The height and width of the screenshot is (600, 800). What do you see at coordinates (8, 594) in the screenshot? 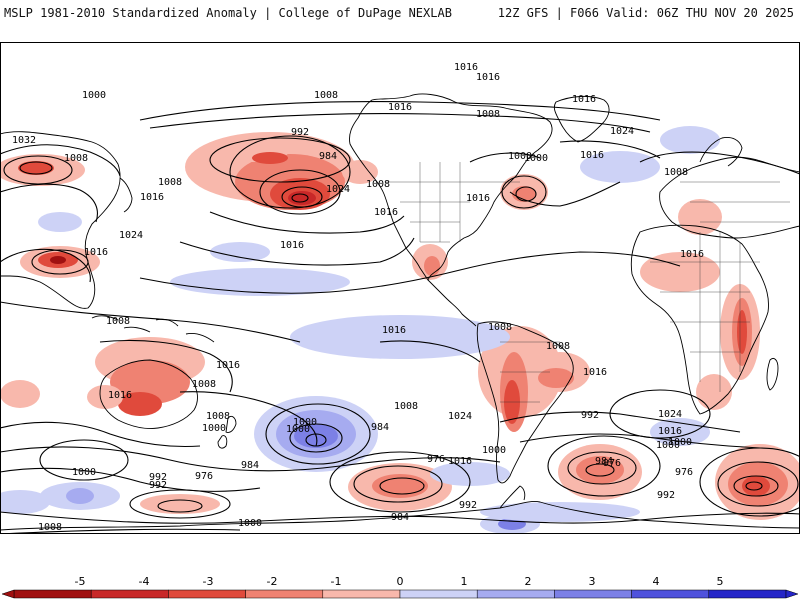
I see `colorbar-min-arrow` at bounding box center [8, 594].